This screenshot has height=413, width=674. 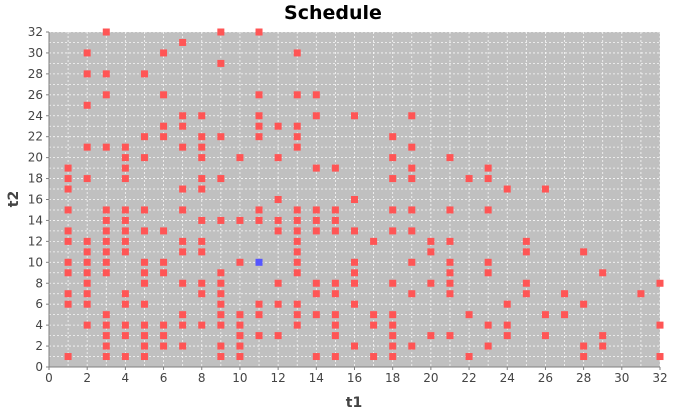 I want to click on y-tick-label: 30, so click(x=35, y=53).